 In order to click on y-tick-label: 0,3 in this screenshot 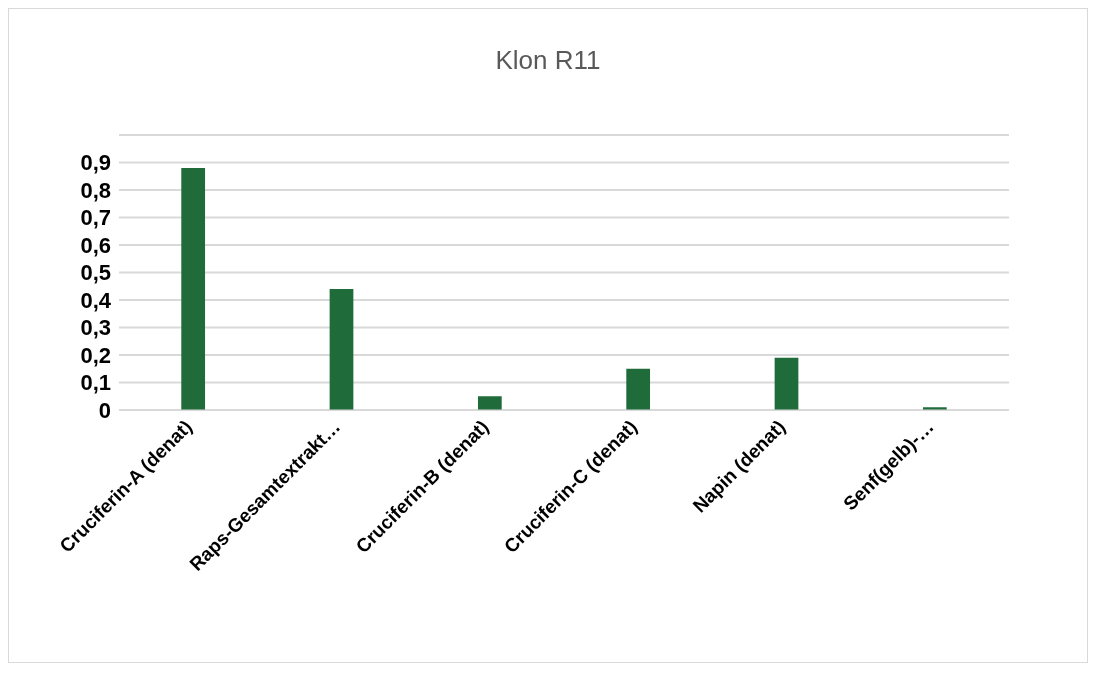, I will do `click(95, 328)`.